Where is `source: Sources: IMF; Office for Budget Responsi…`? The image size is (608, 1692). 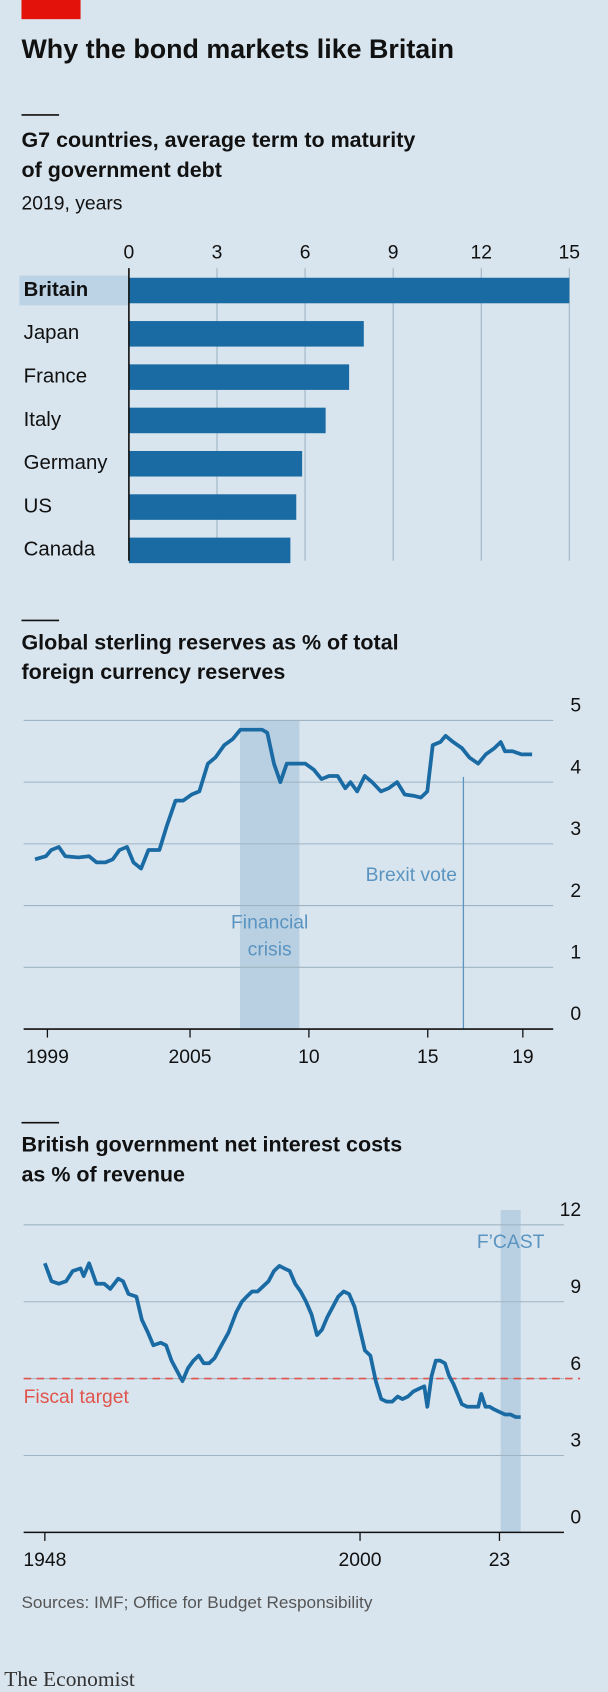
source: Sources: IMF; Office for Budget Responsi… is located at coordinates (196, 1602).